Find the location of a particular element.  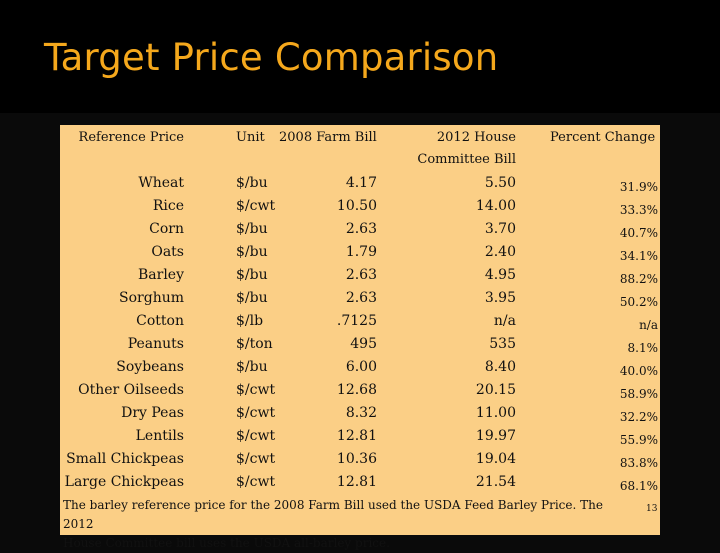

cell-crop: Other Oilseeds is located at coordinates (131, 390).